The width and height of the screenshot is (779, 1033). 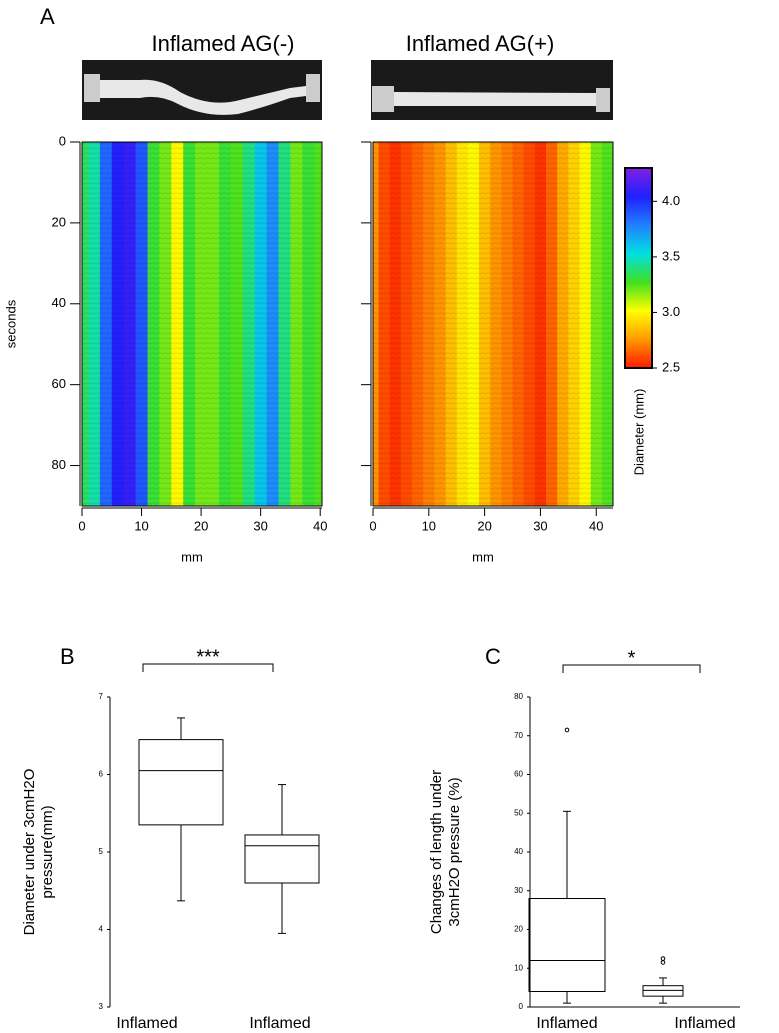 What do you see at coordinates (638, 268) in the screenshot?
I see `colorbar` at bounding box center [638, 268].